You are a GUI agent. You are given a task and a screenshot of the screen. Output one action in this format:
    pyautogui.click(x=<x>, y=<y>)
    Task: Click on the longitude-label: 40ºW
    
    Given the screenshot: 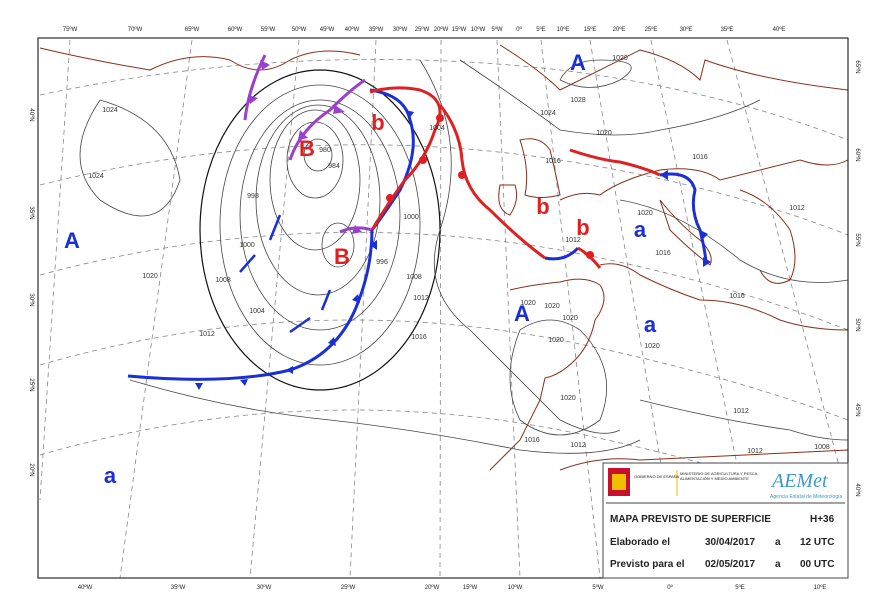 What is the action you would take?
    pyautogui.click(x=352, y=29)
    